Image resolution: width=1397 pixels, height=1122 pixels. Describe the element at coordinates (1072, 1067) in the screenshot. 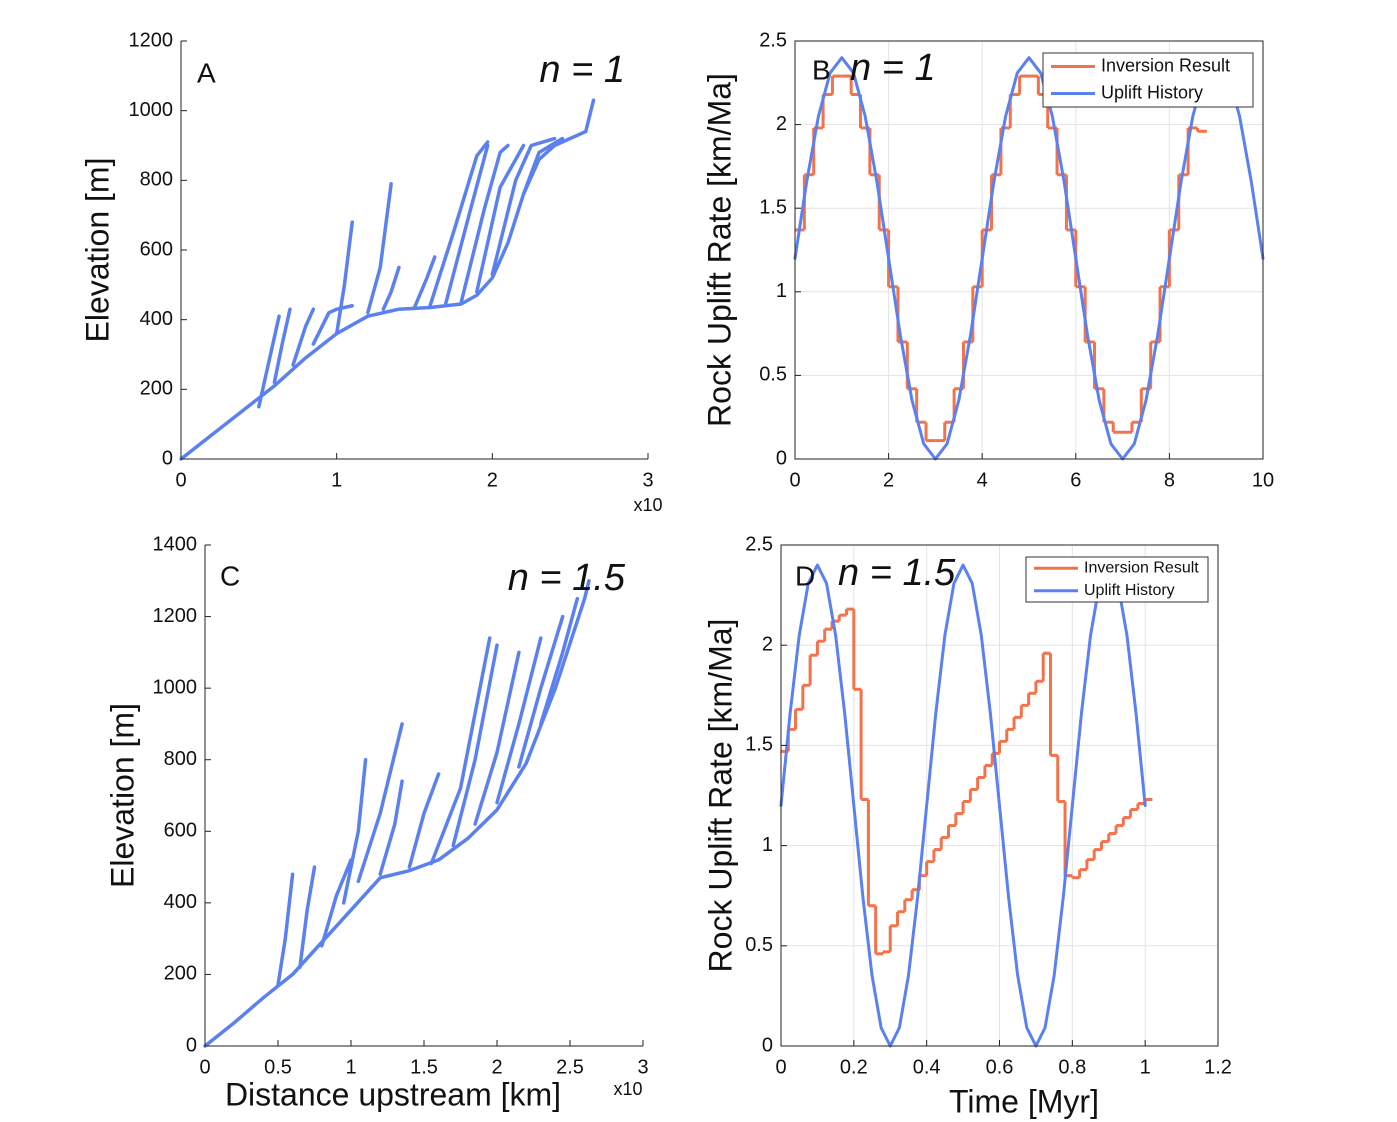

I see `x-tick-label: 0.8` at that location.